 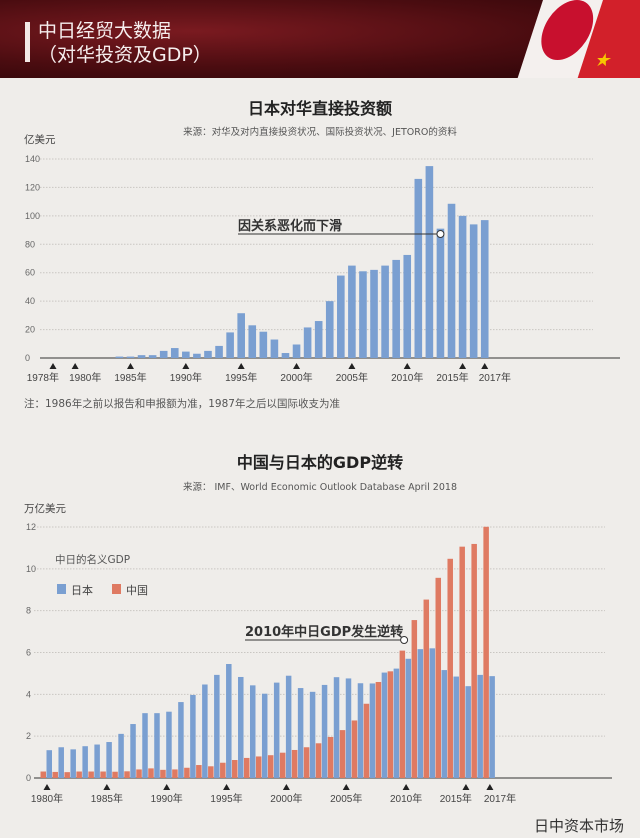 What do you see at coordinates (82, 590) in the screenshot?
I see `legend-label-japan: 日本` at bounding box center [82, 590].